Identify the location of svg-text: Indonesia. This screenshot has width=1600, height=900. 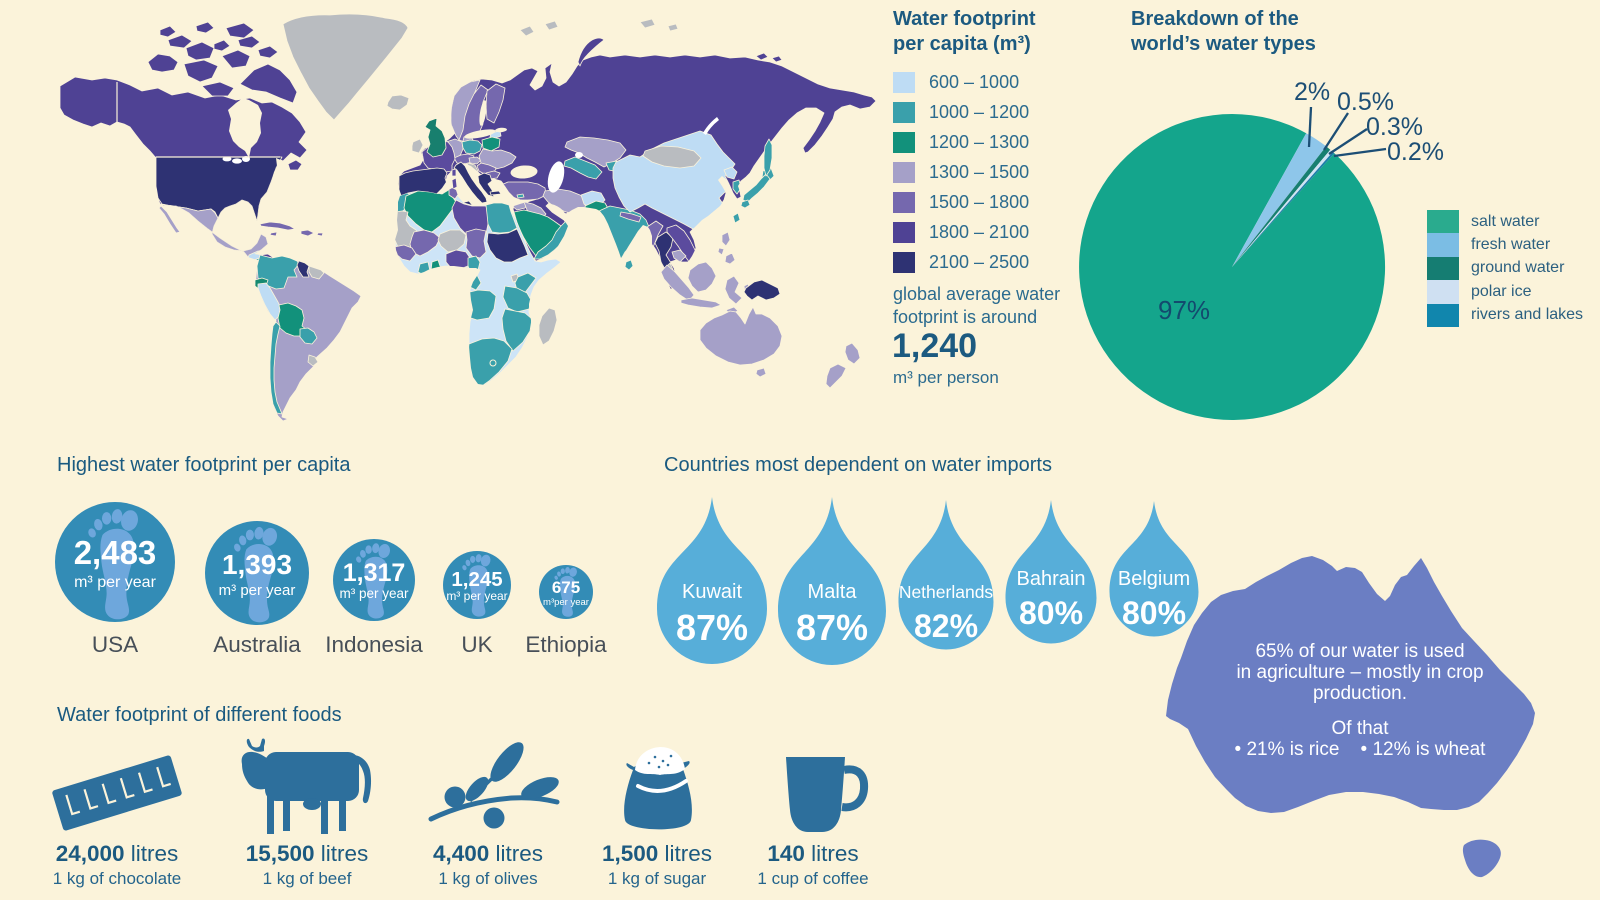
(374, 644).